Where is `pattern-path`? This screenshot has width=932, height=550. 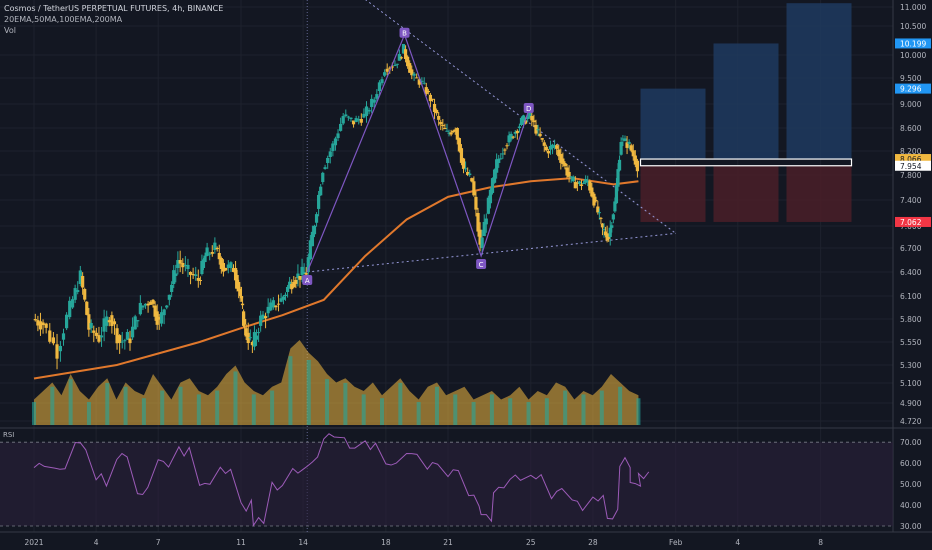
pattern-path is located at coordinates (418, 153).